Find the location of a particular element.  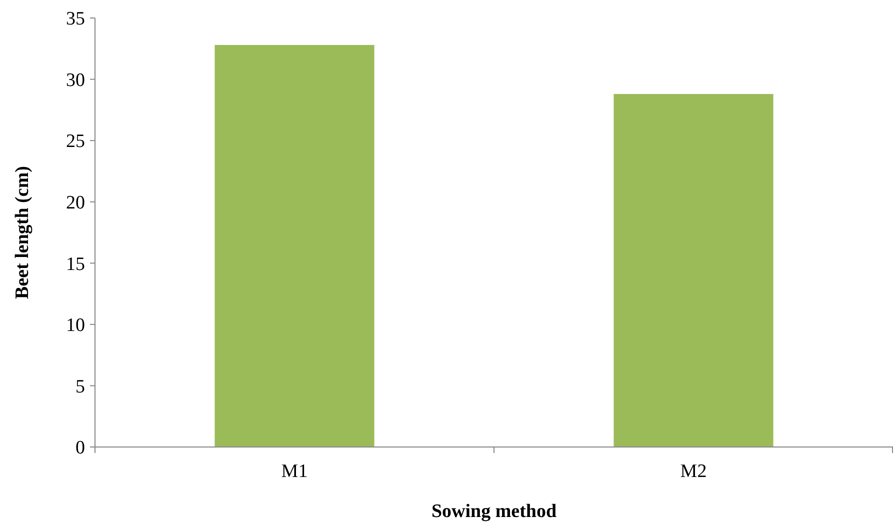

x-tick-label: M1 is located at coordinates (294, 471).